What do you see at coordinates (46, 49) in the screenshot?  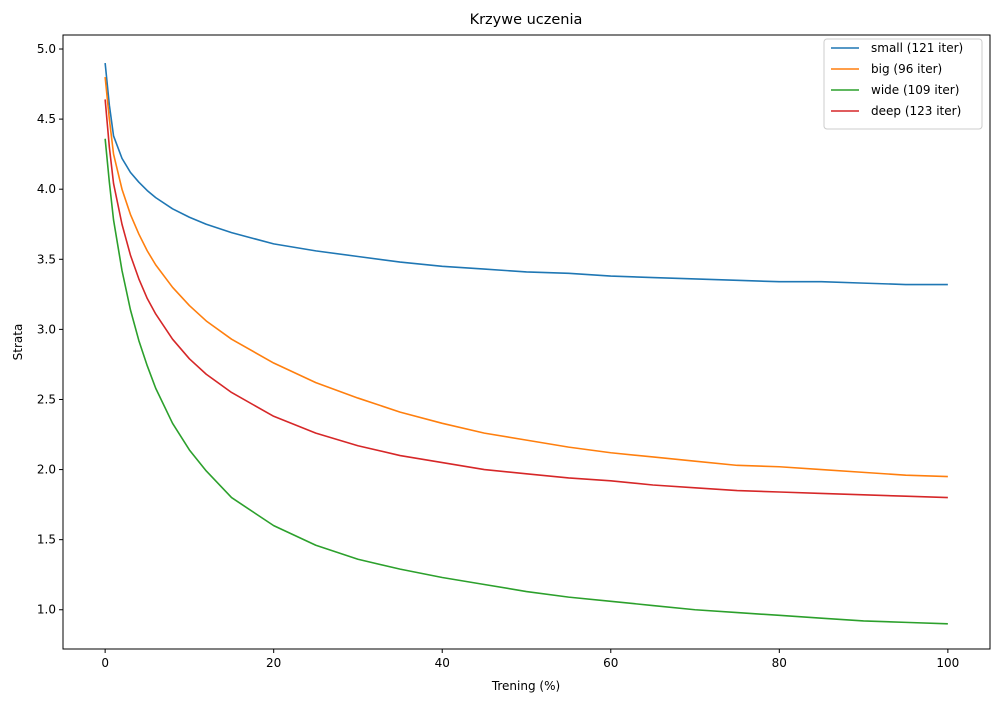 I see `y-tick-label: 5.0` at bounding box center [46, 49].